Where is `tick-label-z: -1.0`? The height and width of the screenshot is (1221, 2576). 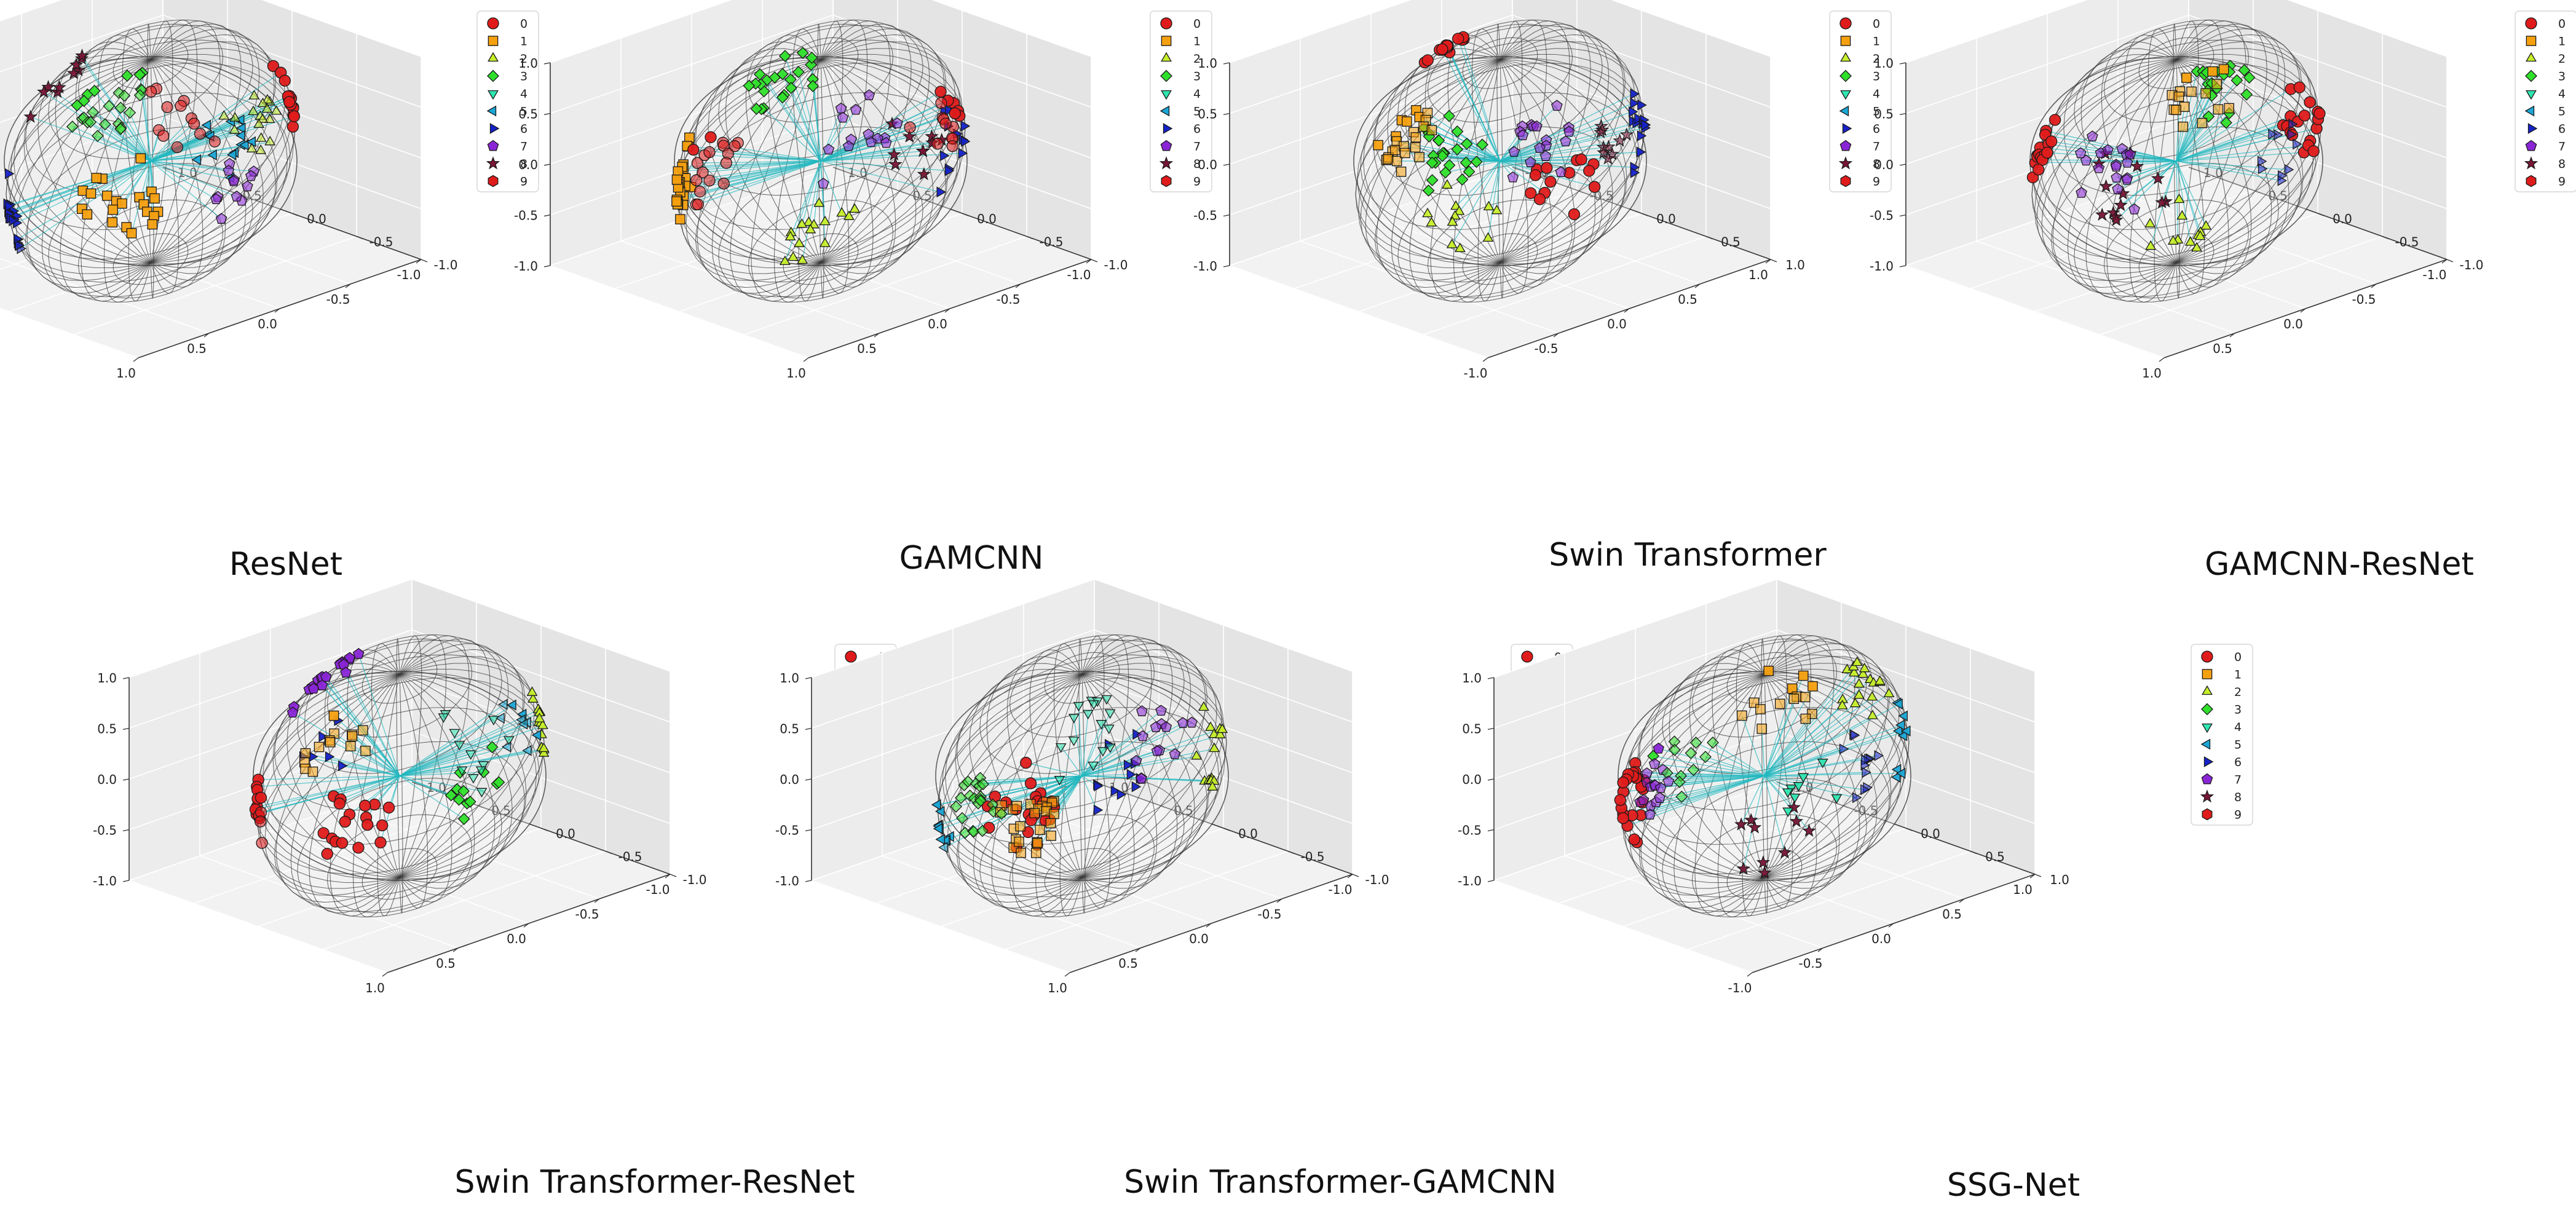
tick-label-z: -1.0 is located at coordinates (1882, 267).